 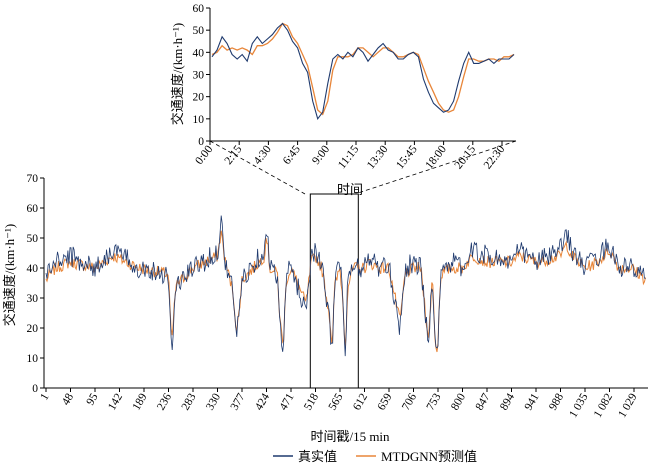 I want to click on main-x-tick-label: 941, so click(x=532, y=401).